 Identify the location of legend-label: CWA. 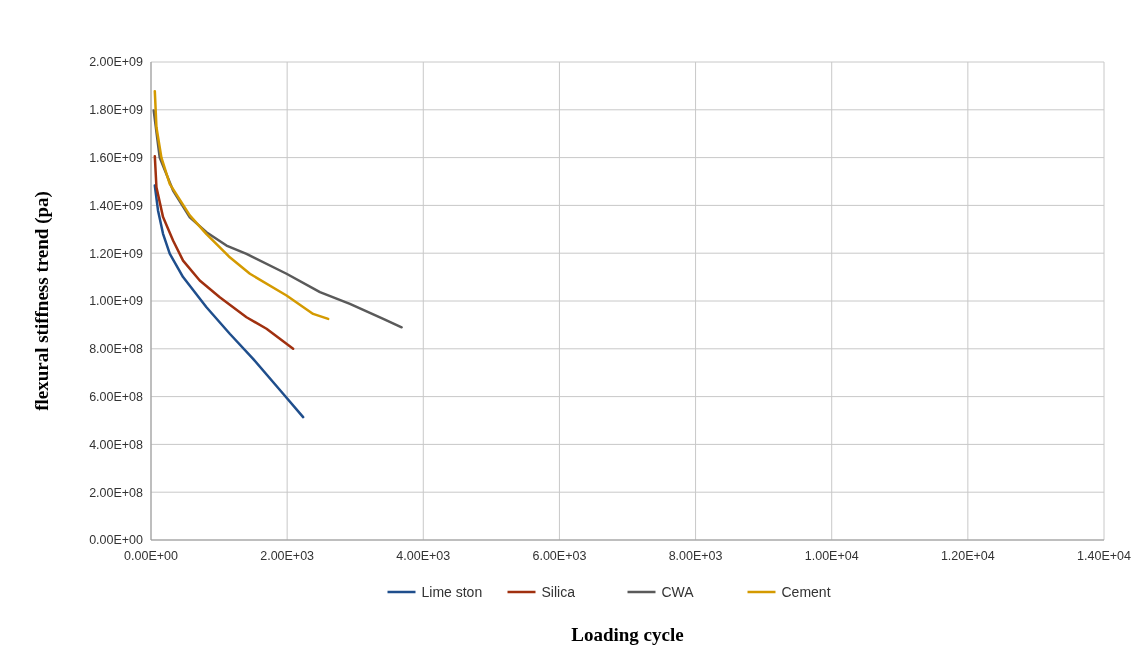
(678, 591).